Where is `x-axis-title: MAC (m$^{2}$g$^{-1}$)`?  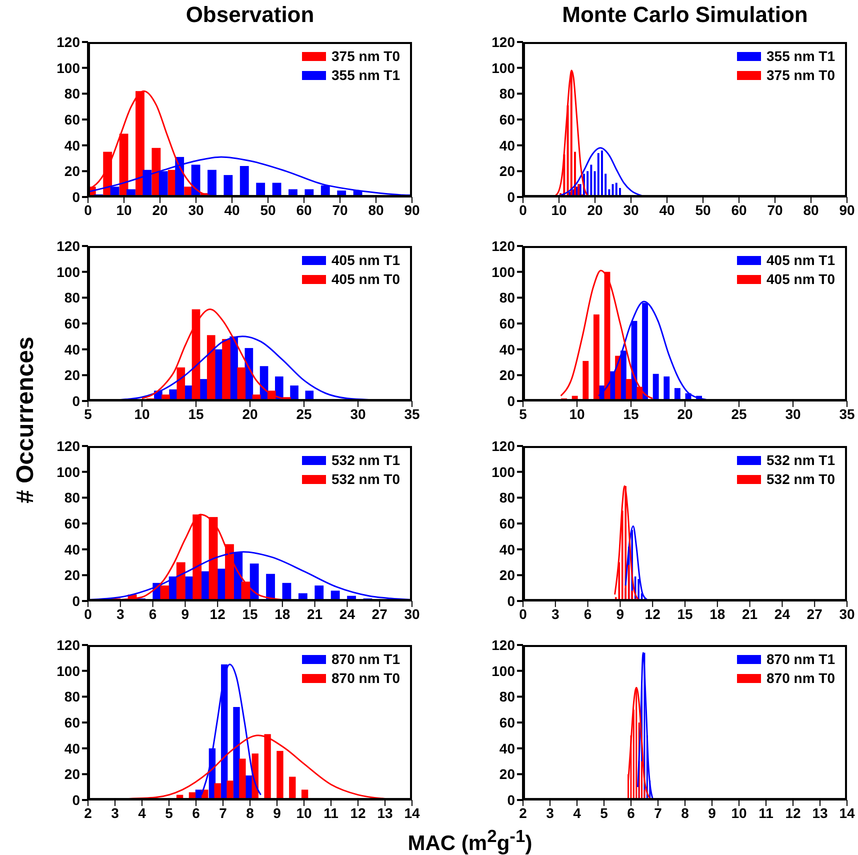 x-axis-title: MAC (m$^{2}$g$^{-1}$) is located at coordinates (470, 840).